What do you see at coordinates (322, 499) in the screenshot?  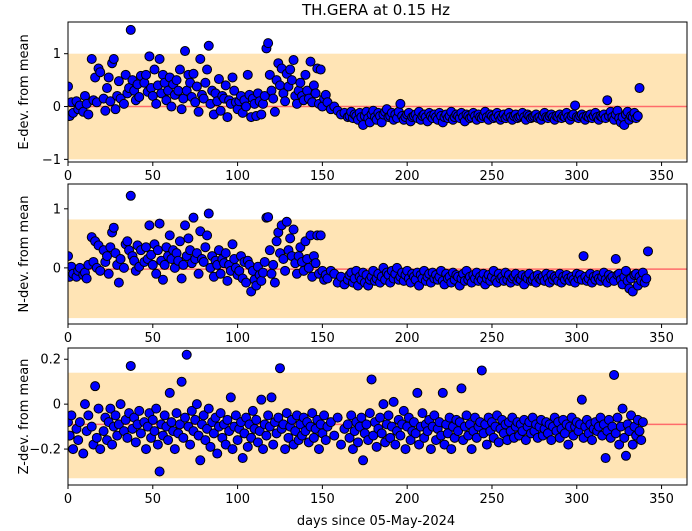 I see `x-tick-label: 150` at bounding box center [322, 499].